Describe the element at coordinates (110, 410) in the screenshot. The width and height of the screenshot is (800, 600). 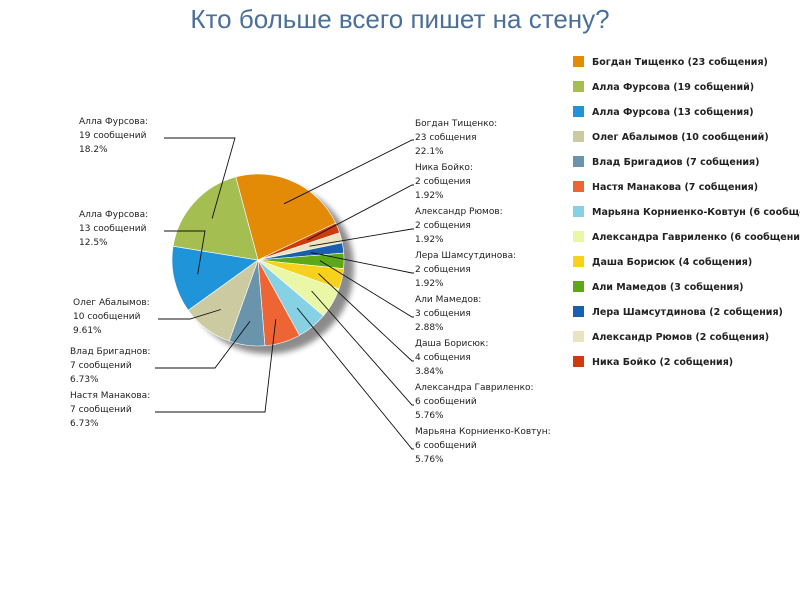
I see `slice-callout-label: Настя Манакова: 7 сообщений 6.73%` at that location.